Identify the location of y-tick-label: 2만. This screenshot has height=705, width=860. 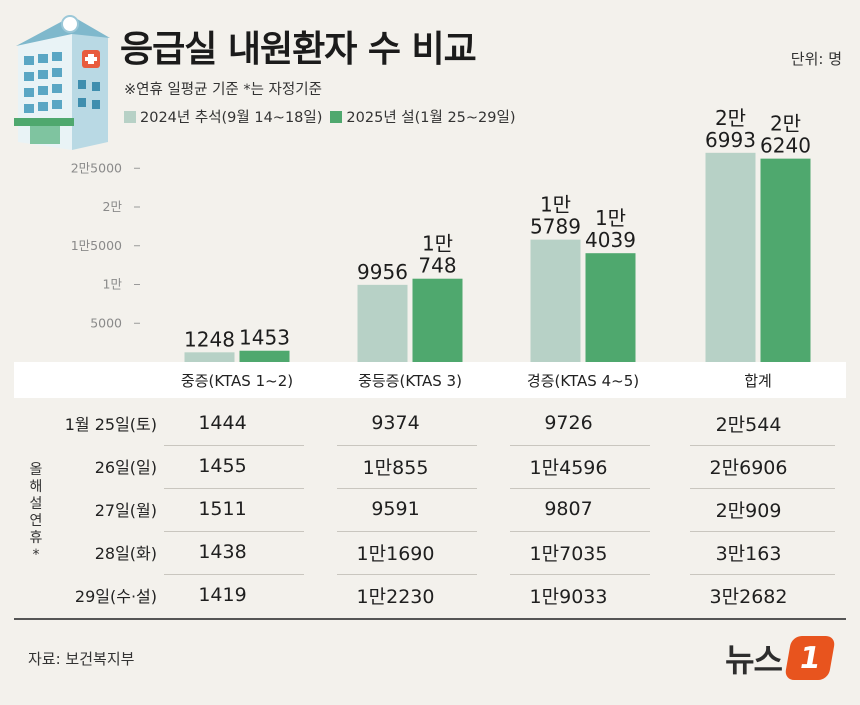
(113, 206).